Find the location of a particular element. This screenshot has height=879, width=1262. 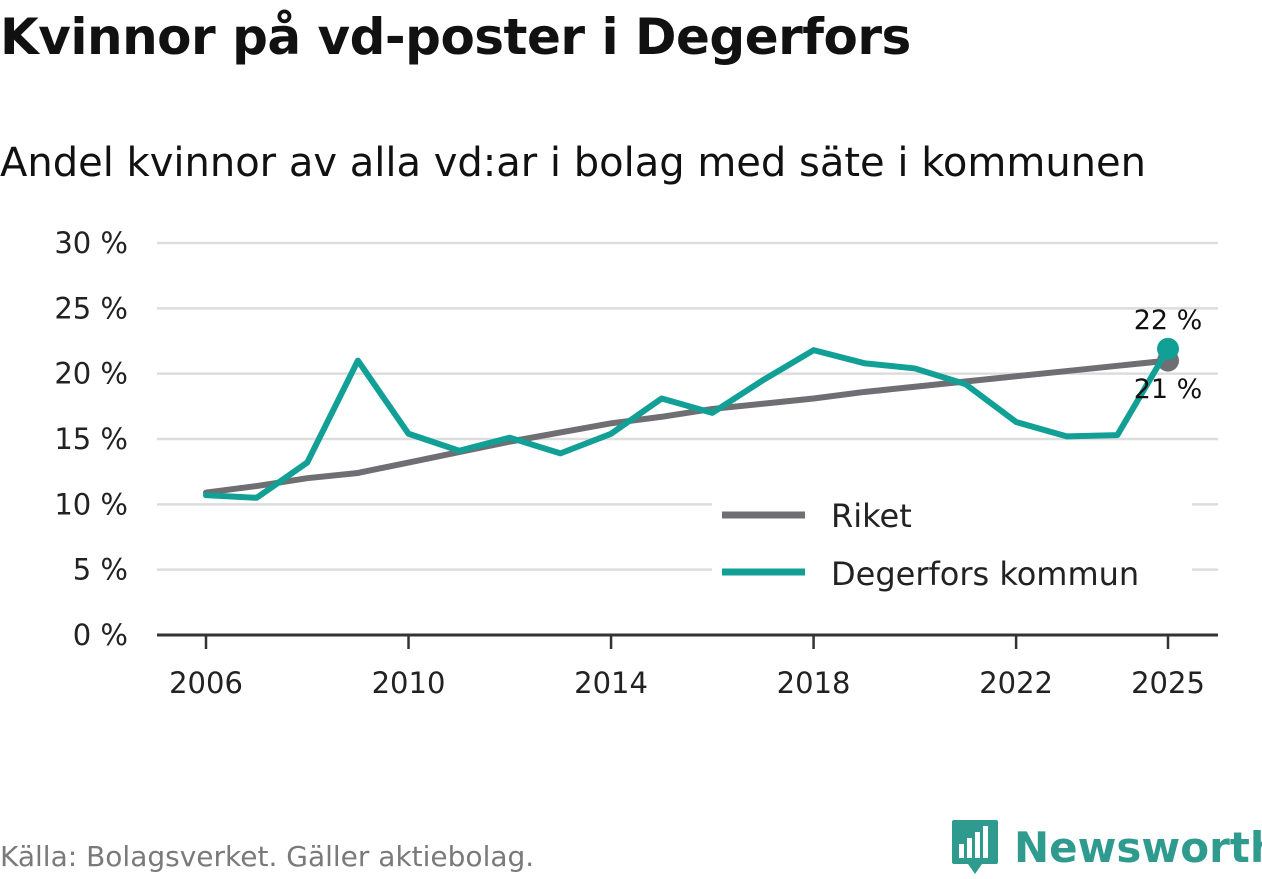

x-tick-label: 2022 is located at coordinates (1016, 683).